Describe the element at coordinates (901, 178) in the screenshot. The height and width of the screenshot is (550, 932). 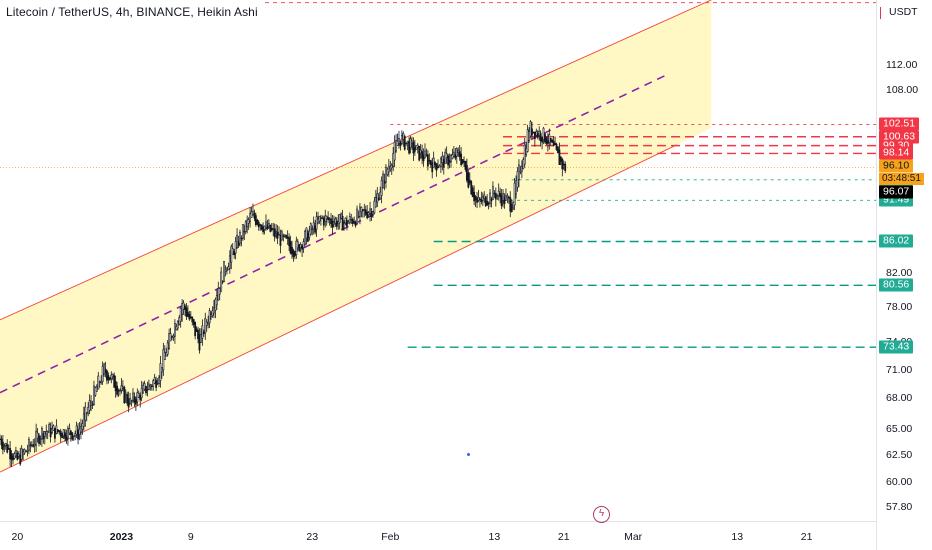
I see `bar-countdown: 03:48:51` at that location.